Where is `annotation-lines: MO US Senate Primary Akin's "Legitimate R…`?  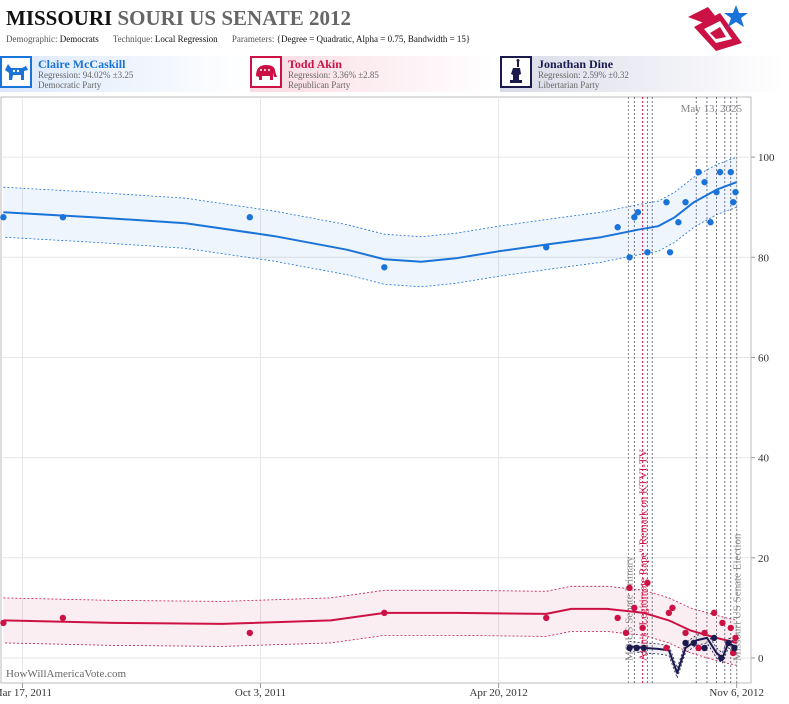
annotation-lines: MO US Senate Primary Akin's "Legitimate R… is located at coordinates (683, 390).